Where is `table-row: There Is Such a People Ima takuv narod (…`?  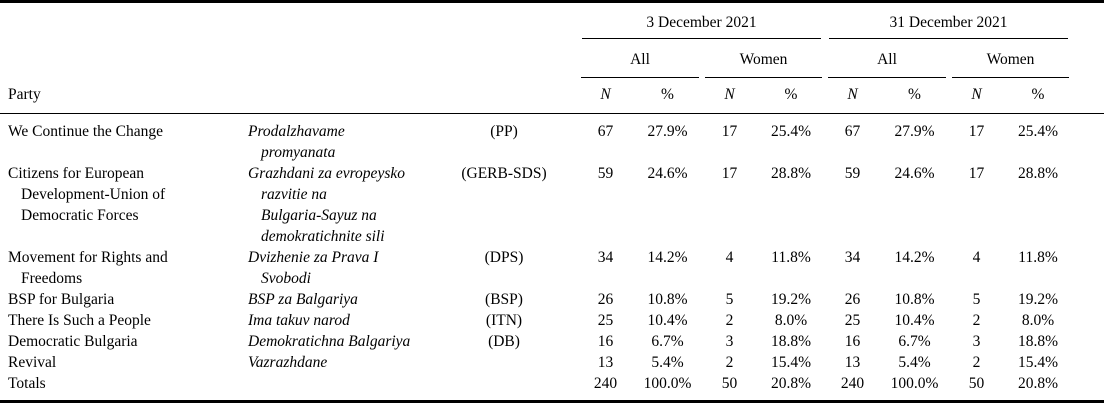 table-row: There Is Such a People Ima takuv narod (… is located at coordinates (552, 320).